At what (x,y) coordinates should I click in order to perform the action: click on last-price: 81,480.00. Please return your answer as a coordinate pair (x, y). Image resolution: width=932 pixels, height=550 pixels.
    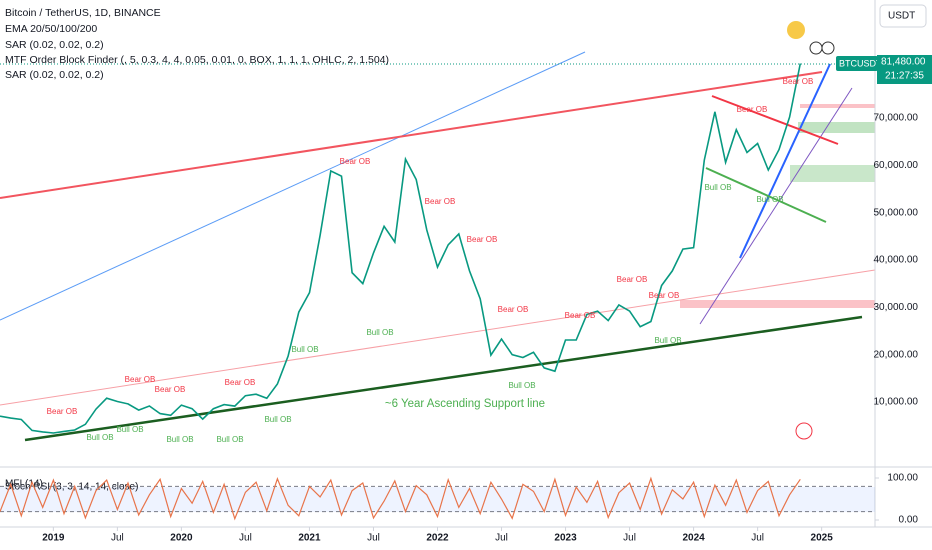
    Looking at the image, I should click on (903, 62).